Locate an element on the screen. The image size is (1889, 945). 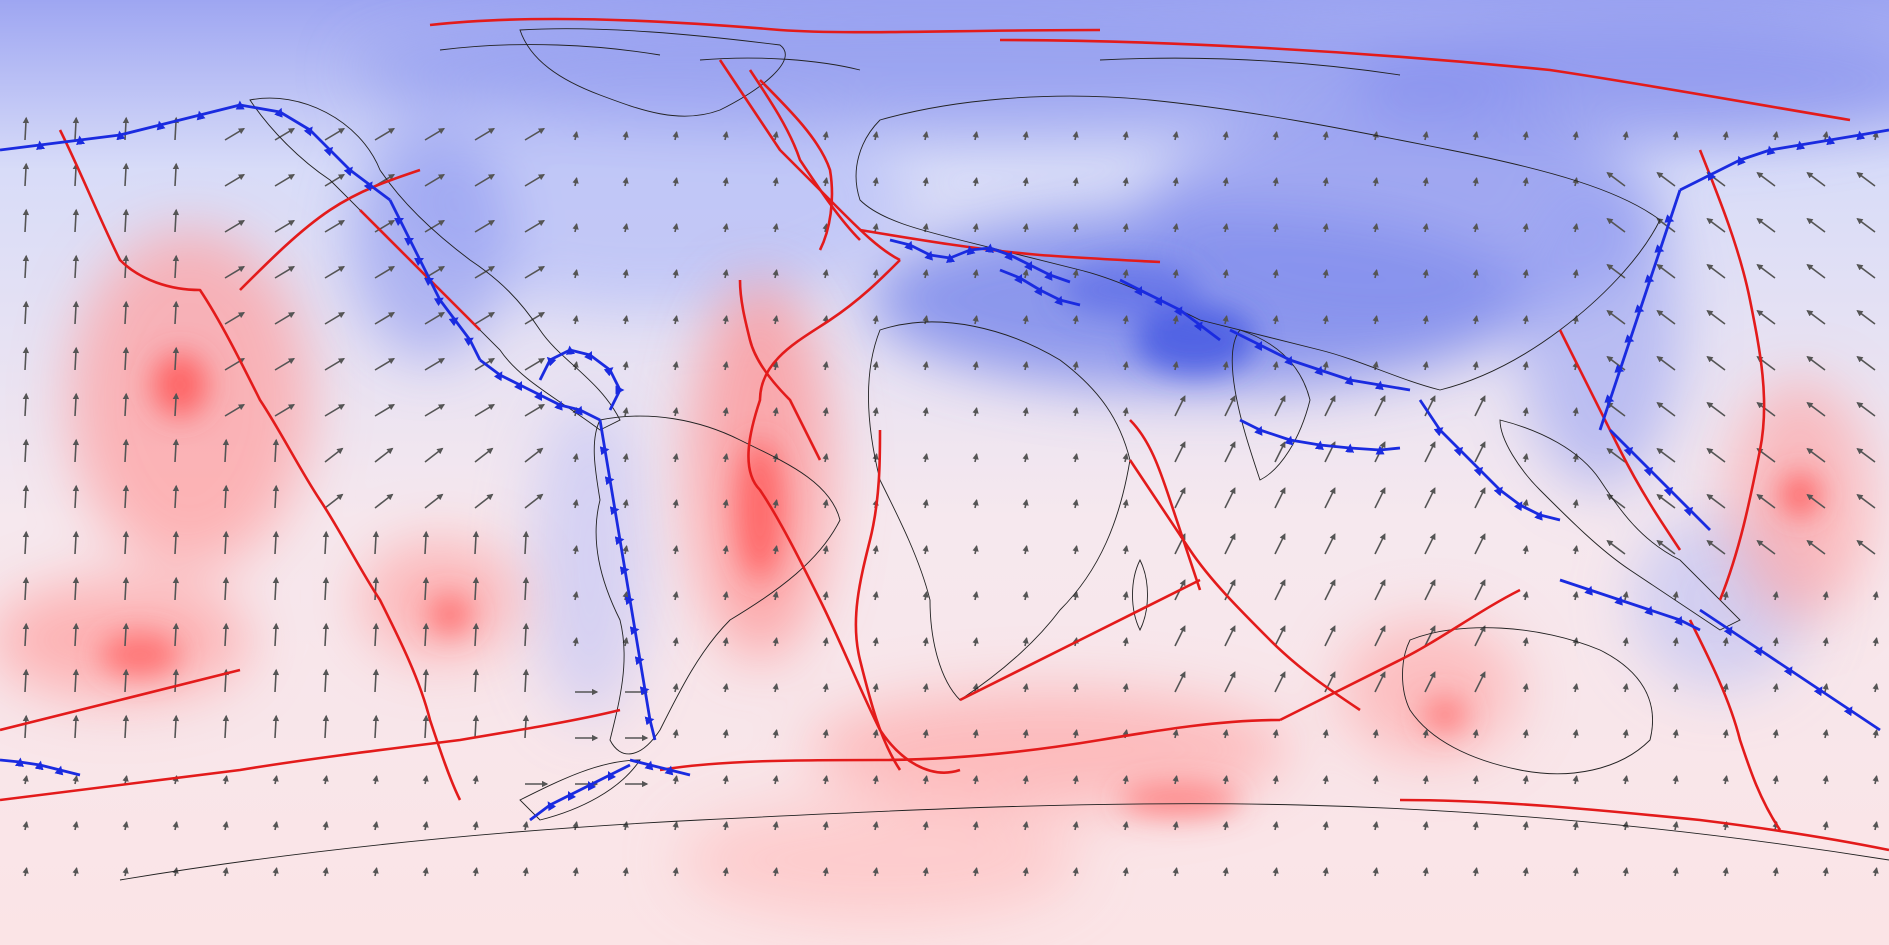
ridge-antarctic is located at coordinates (970, 745).